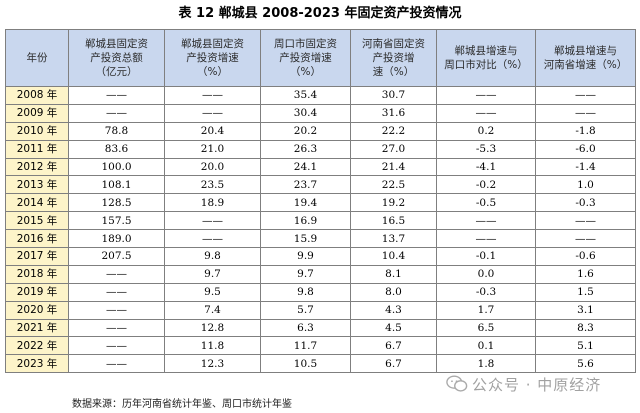 The width and height of the screenshot is (640, 413). What do you see at coordinates (37, 346) in the screenshot?
I see `year-cell: 2022 年` at bounding box center [37, 346].